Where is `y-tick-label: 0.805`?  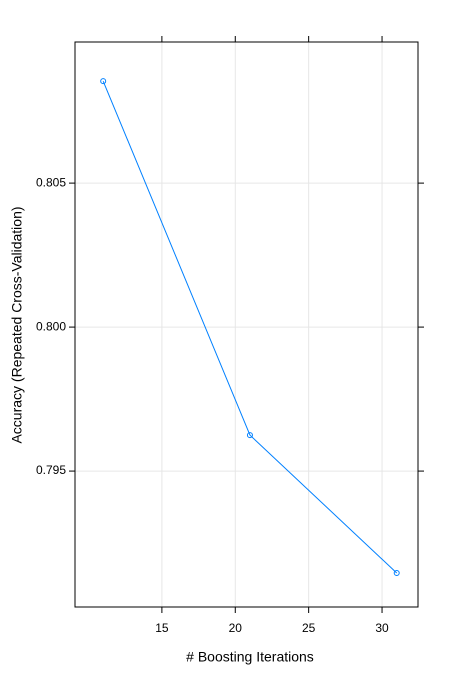 y-tick-label: 0.805 is located at coordinates (51, 182).